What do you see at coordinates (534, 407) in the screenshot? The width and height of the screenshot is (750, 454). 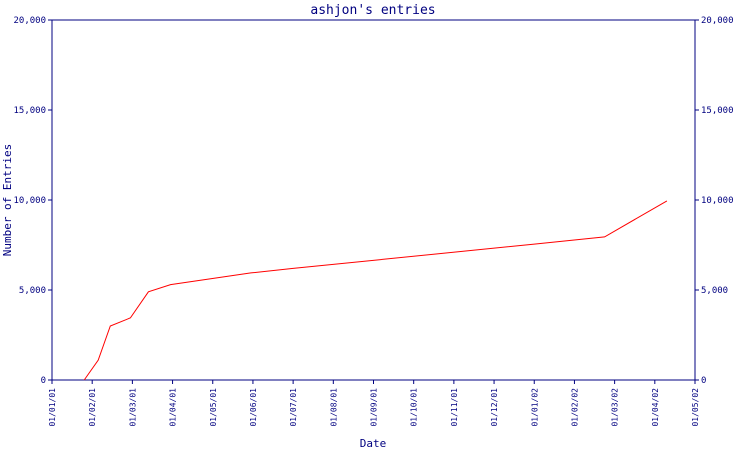 I see `x-tick-label: 01/01/02` at bounding box center [534, 407].